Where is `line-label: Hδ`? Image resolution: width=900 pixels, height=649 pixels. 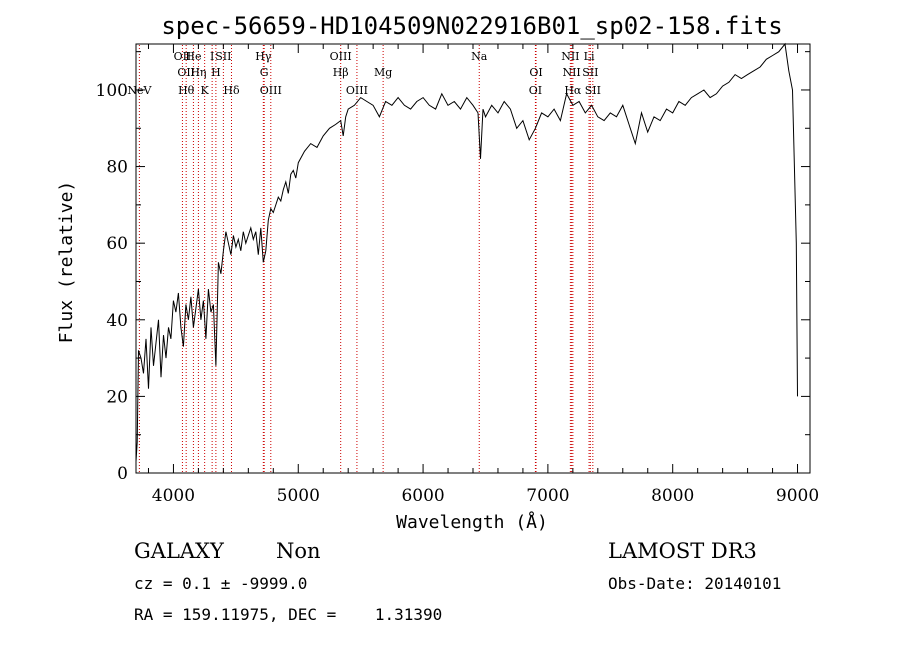 line-label: Hδ is located at coordinates (231, 90).